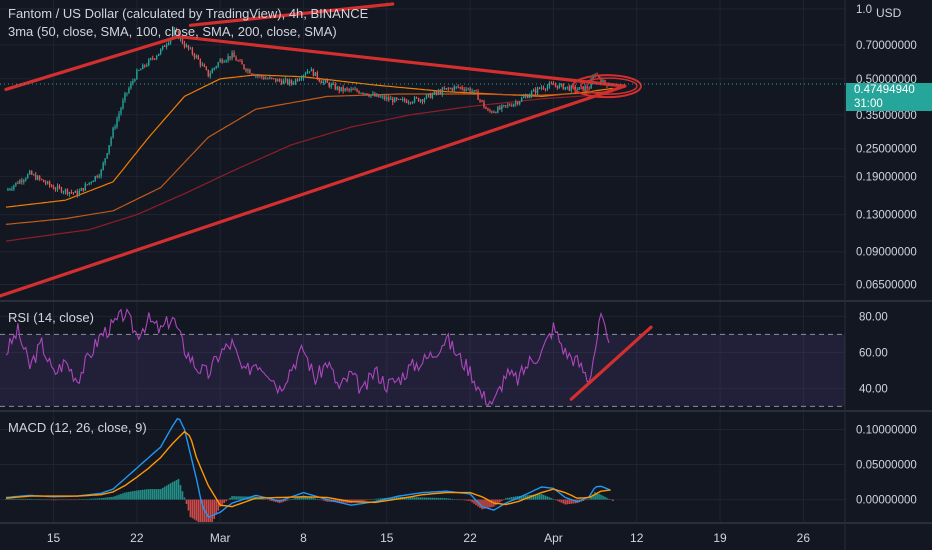  Describe the element at coordinates (889, 13) in the screenshot. I see `currency-label: USD` at that location.